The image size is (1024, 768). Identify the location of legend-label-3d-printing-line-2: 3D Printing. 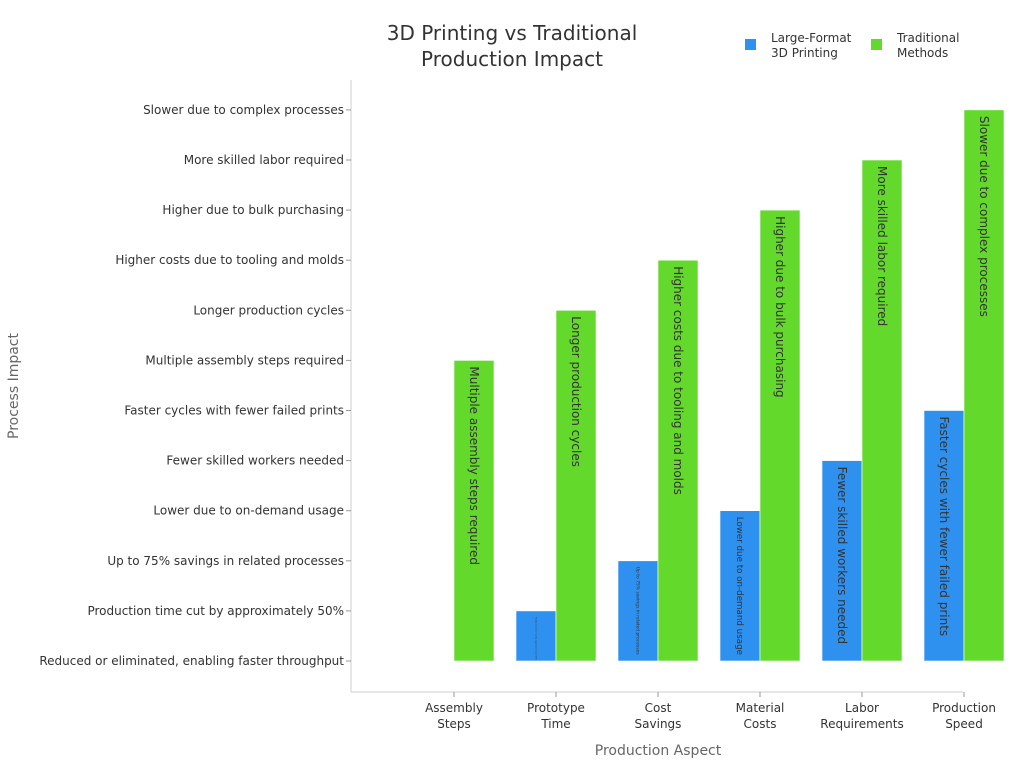
(804, 53).